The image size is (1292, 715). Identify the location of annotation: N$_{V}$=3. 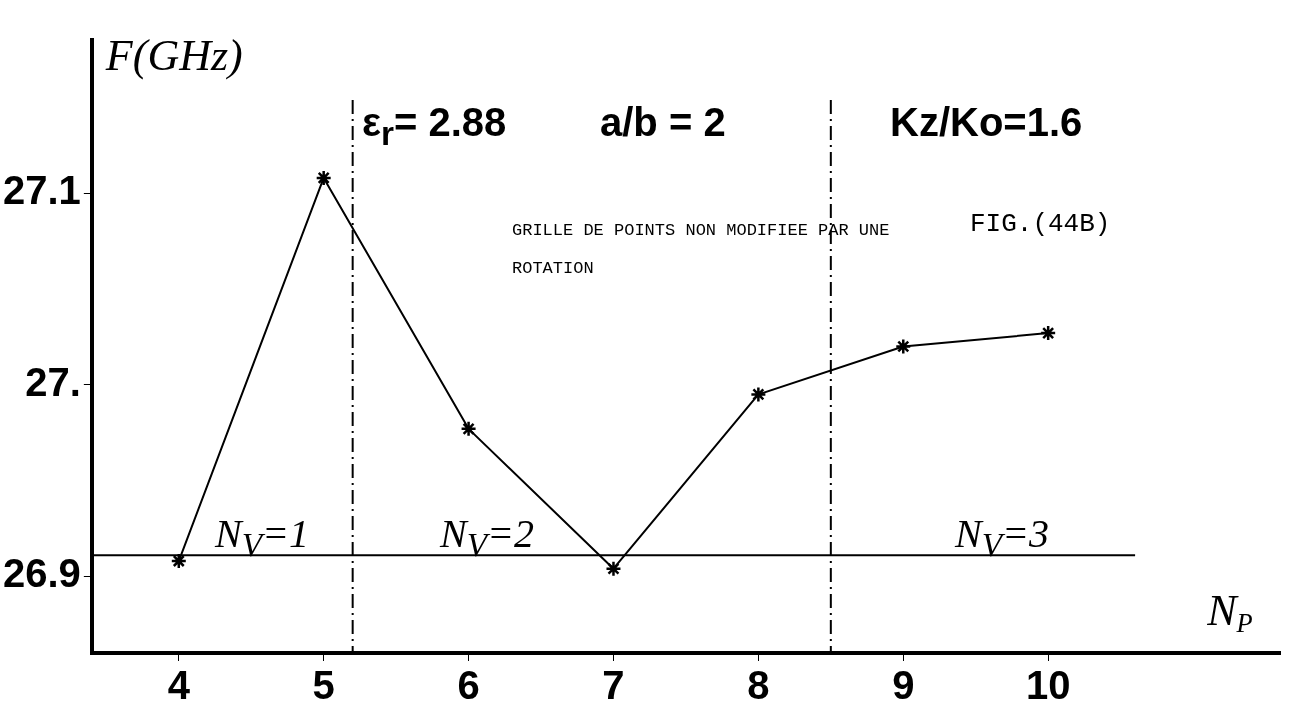
(1002, 537).